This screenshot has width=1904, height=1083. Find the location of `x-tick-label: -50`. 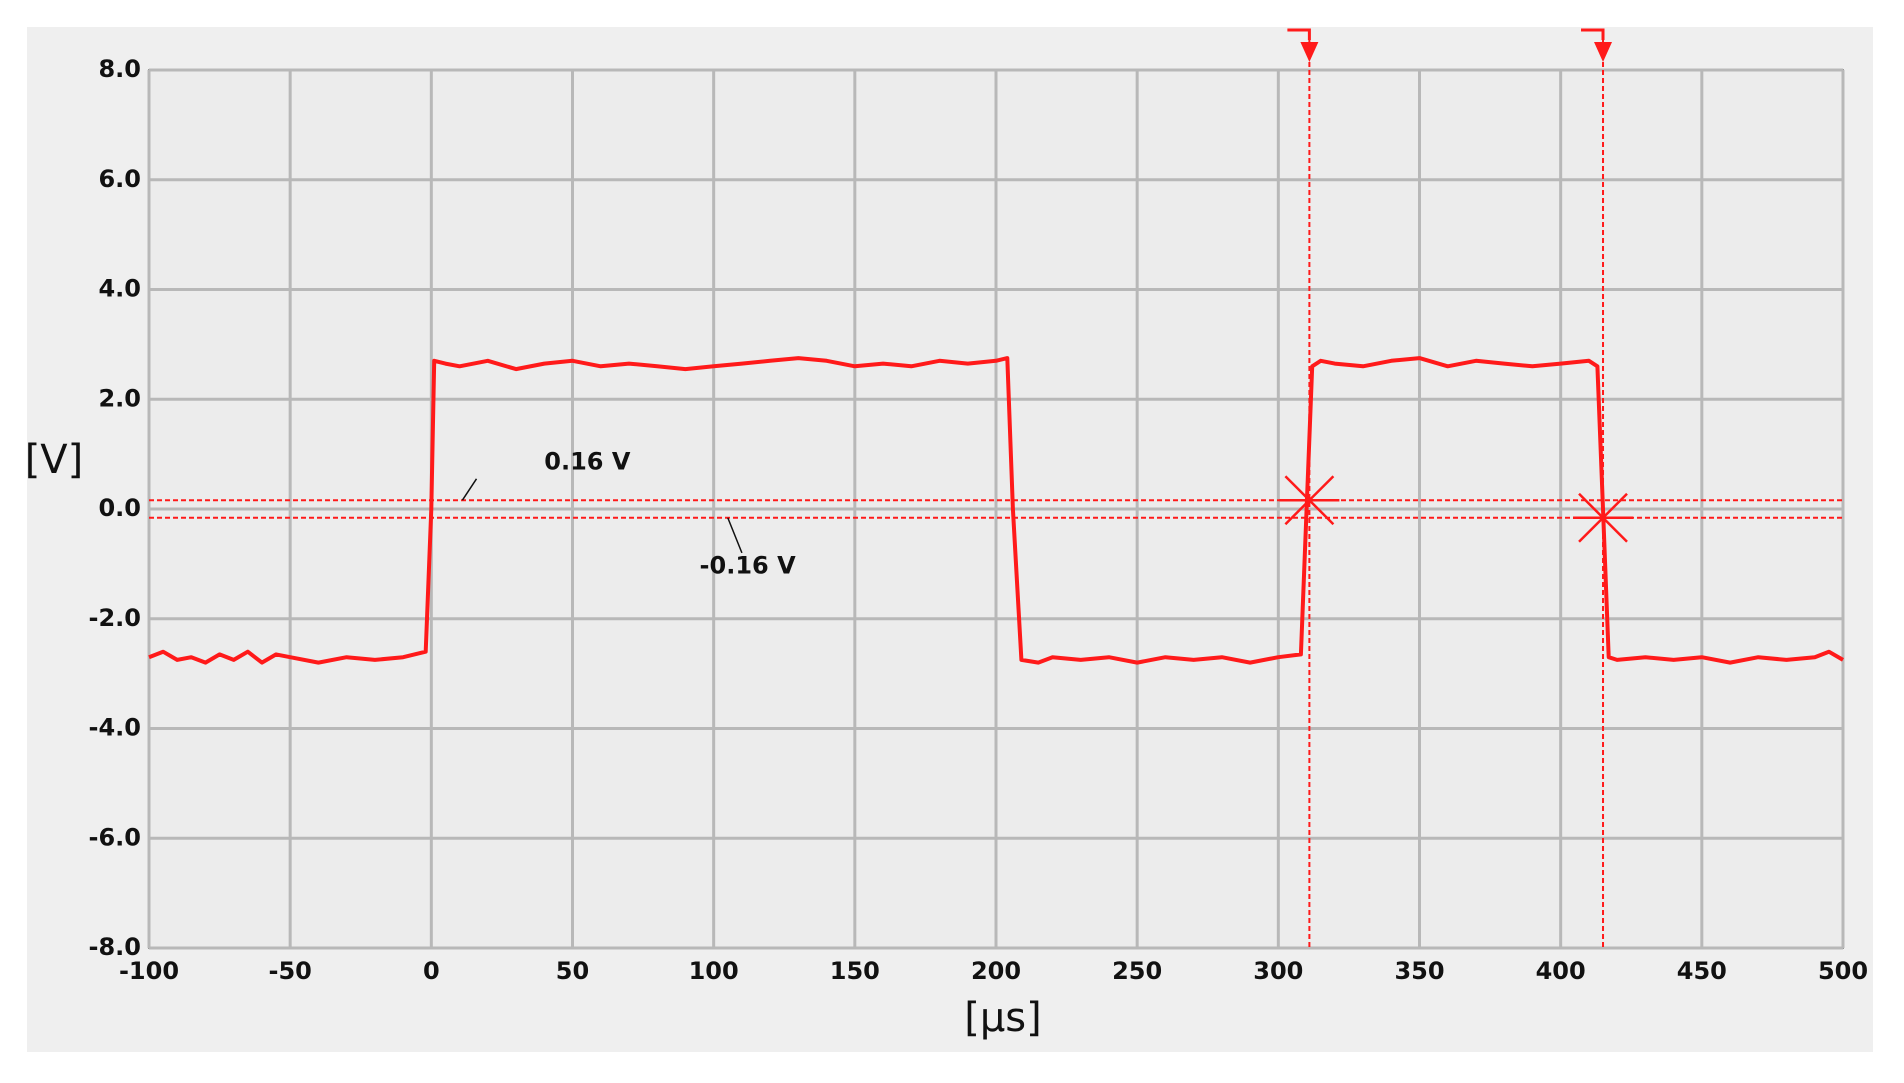

x-tick-label: -50 is located at coordinates (289, 971).